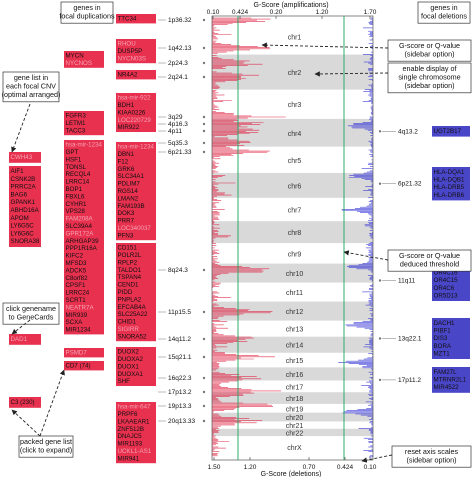 This screenshot has height=477, width=474. What do you see at coordinates (132, 58) in the screenshot?
I see `gene-name: NYCN03S` at bounding box center [132, 58].